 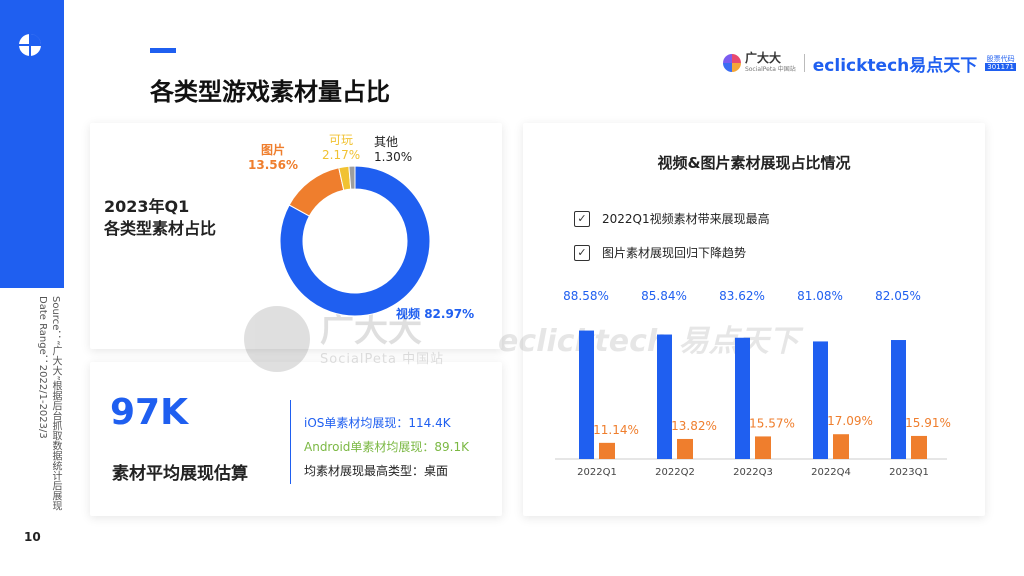 I want to click on data-label-image: 11.14%, so click(x=616, y=430).